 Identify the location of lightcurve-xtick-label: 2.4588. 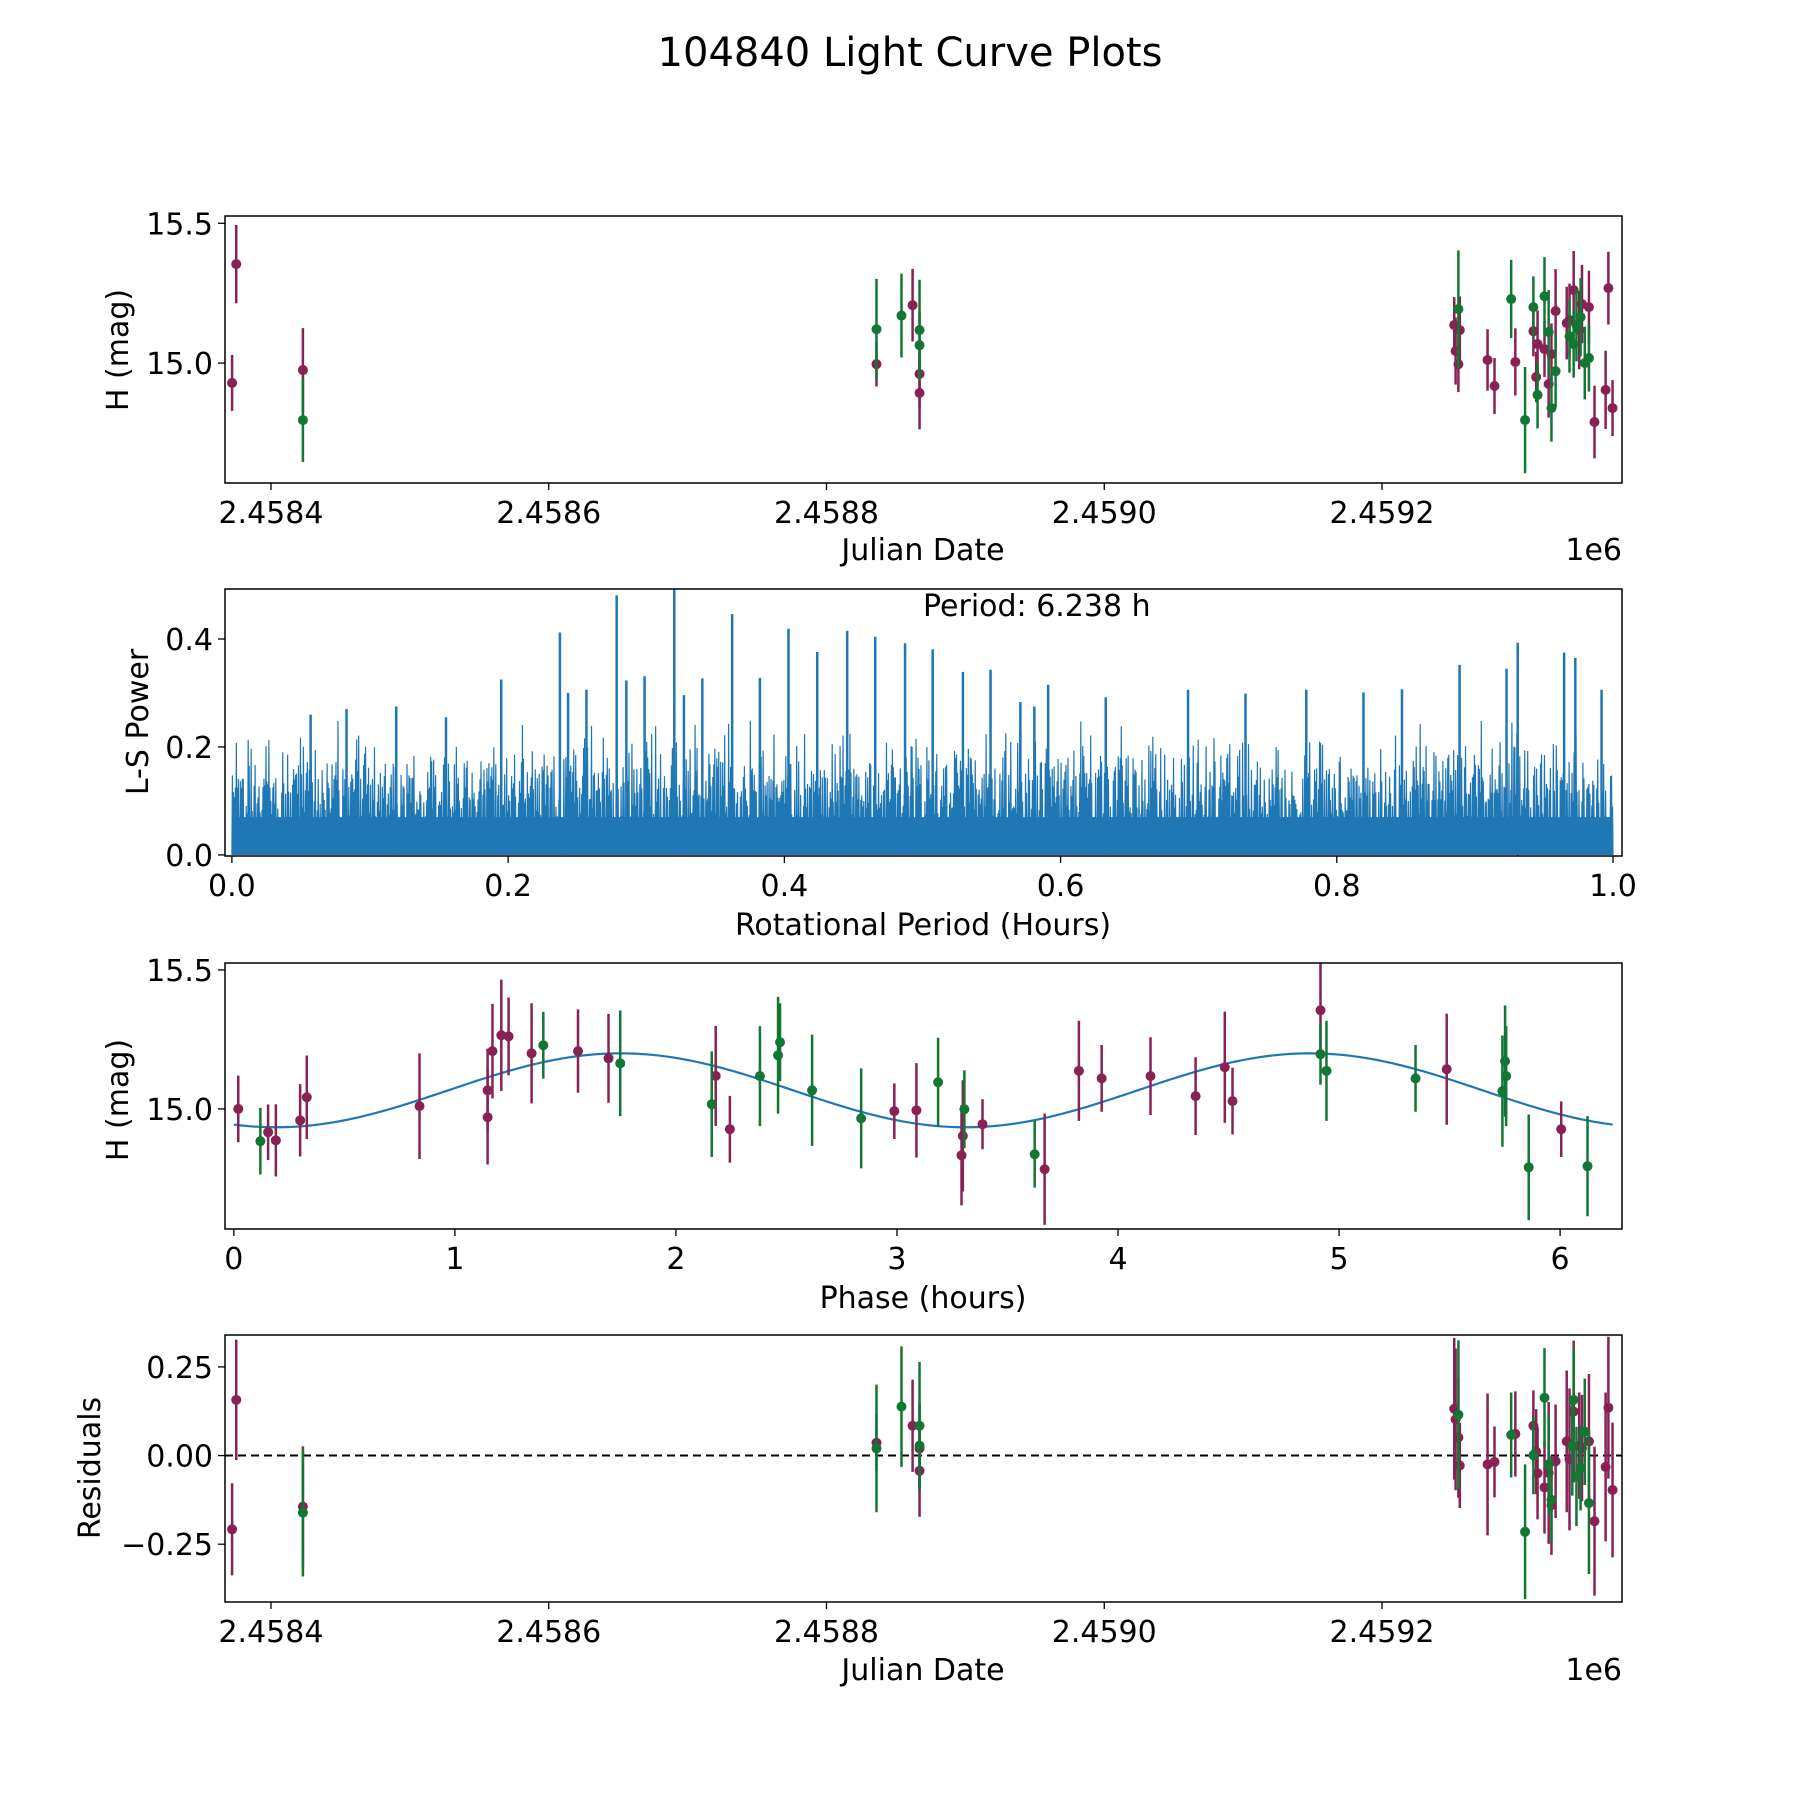
(826, 513).